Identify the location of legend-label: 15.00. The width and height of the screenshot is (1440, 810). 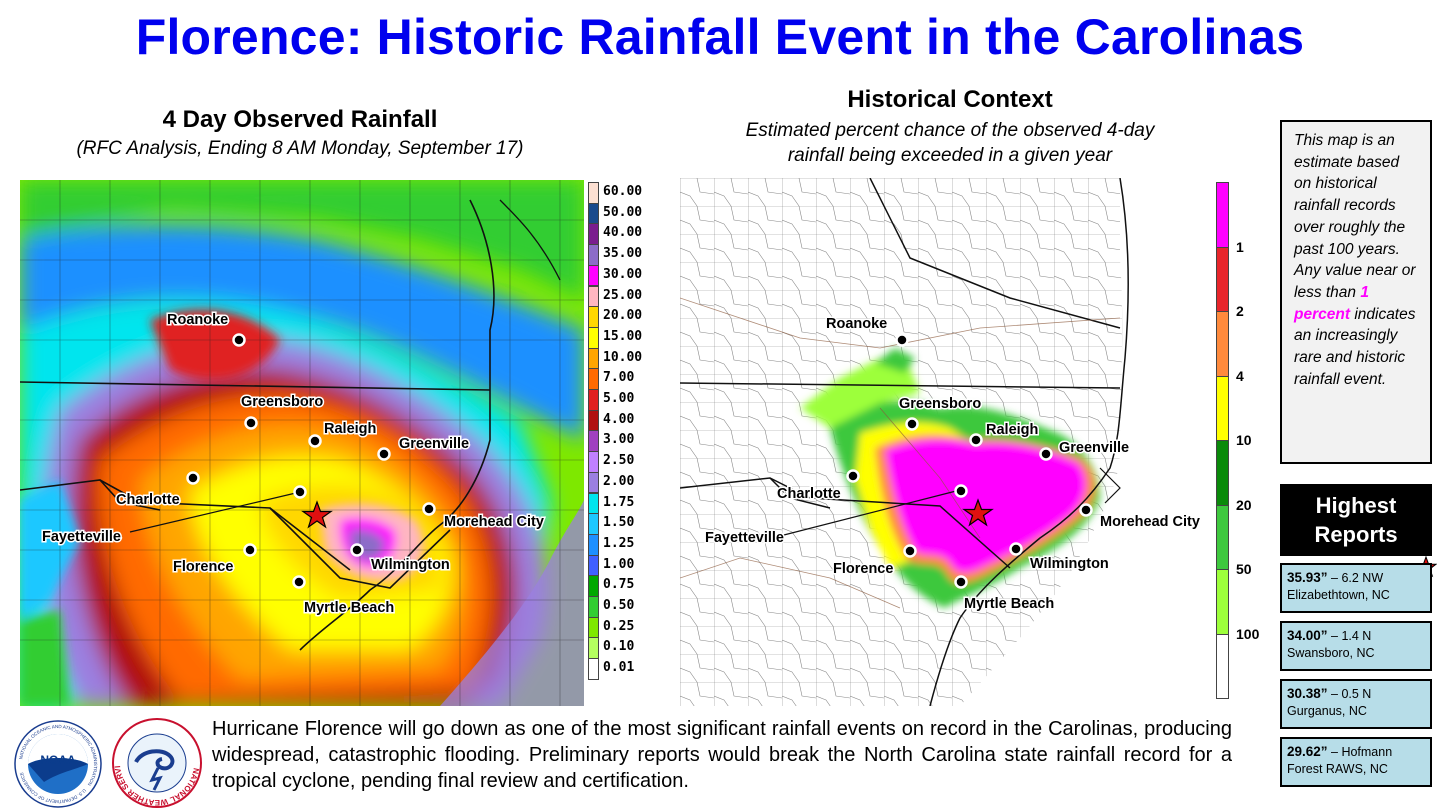
(623, 336).